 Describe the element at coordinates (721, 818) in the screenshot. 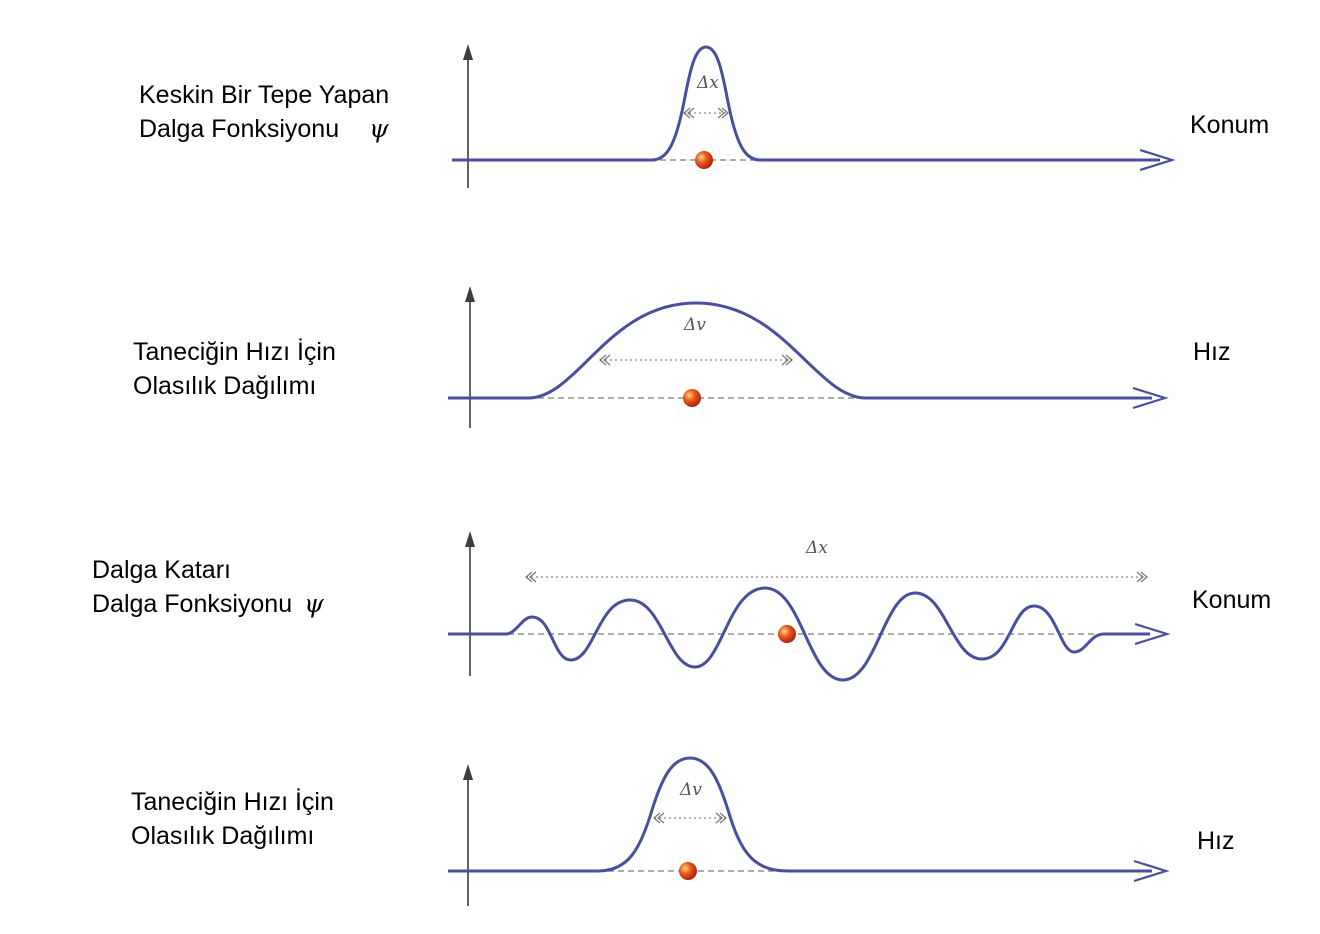

I see `panel4-bracket-right-icon` at that location.